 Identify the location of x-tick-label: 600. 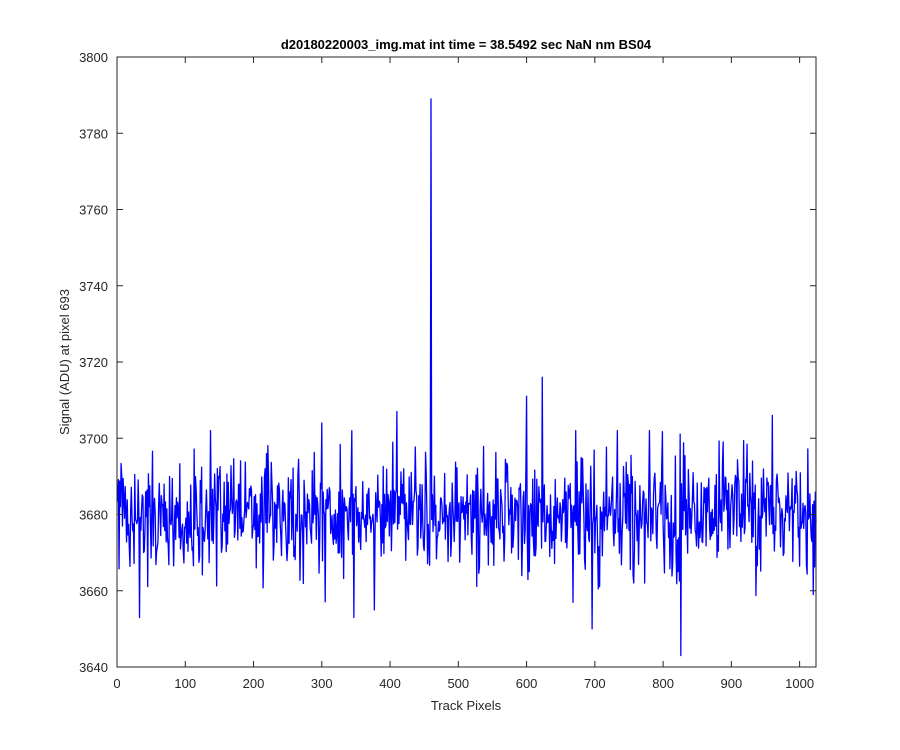
(527, 683).